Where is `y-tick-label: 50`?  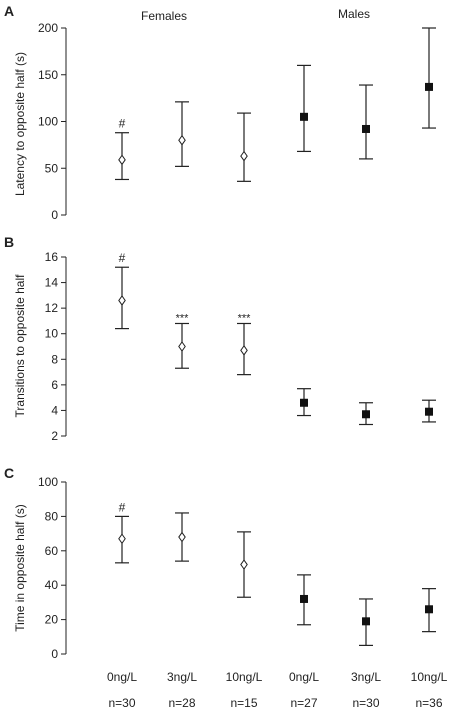
y-tick-label: 50 is located at coordinates (52, 168).